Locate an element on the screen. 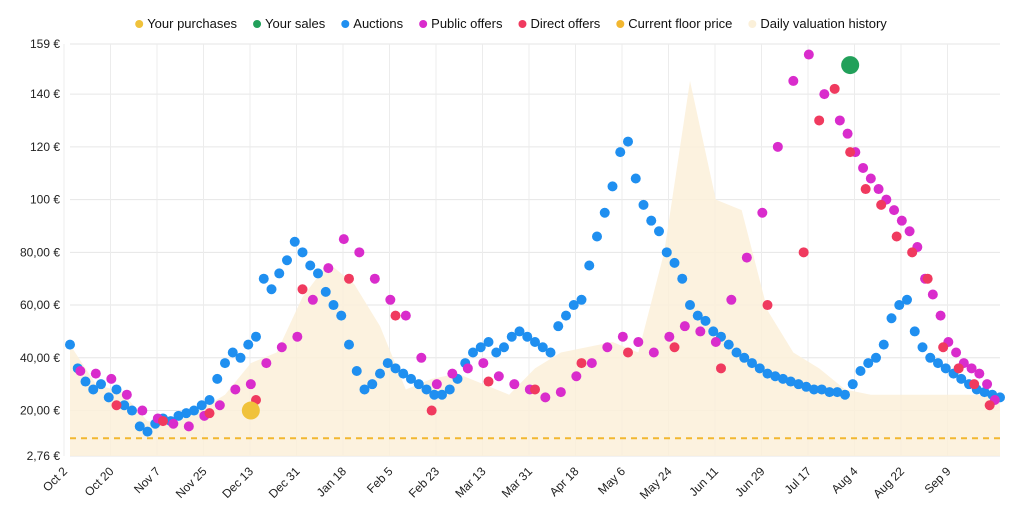 This screenshot has height=527, width=1024. your-sales-point is located at coordinates (850, 65).